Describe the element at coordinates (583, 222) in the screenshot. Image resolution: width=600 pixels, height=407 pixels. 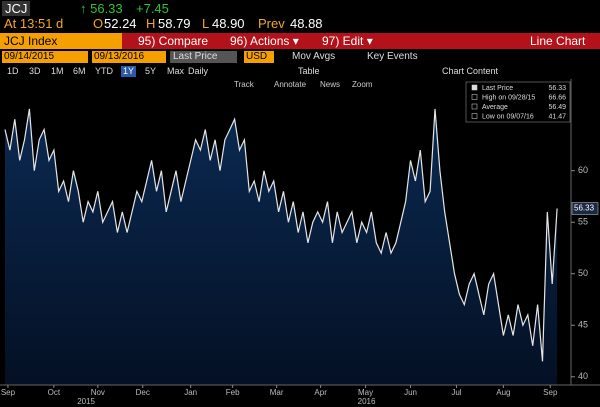
I see `y-tick-label: 55` at that location.